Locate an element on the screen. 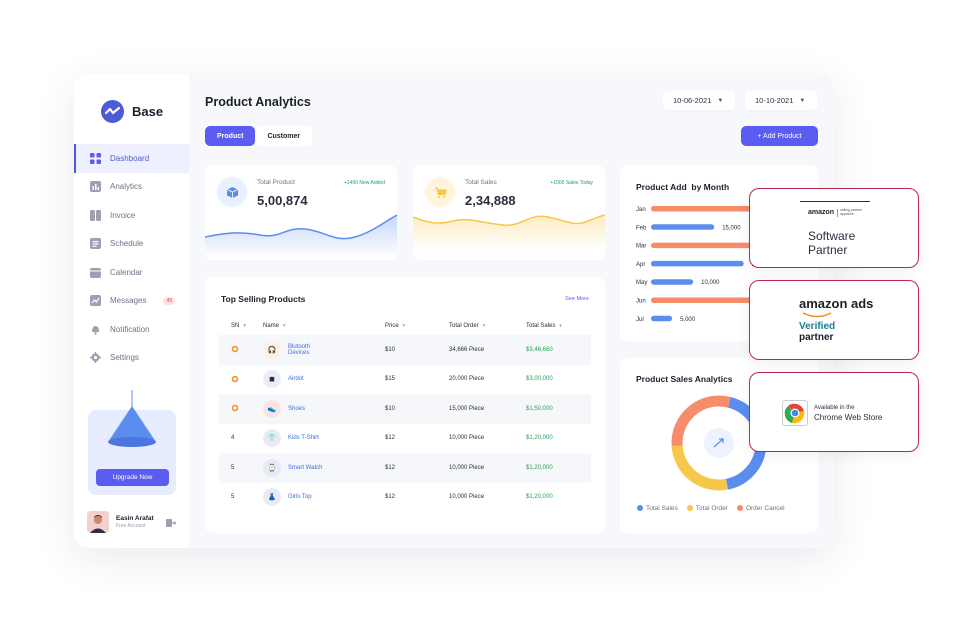  see-more-link: See More is located at coordinates (577, 299).